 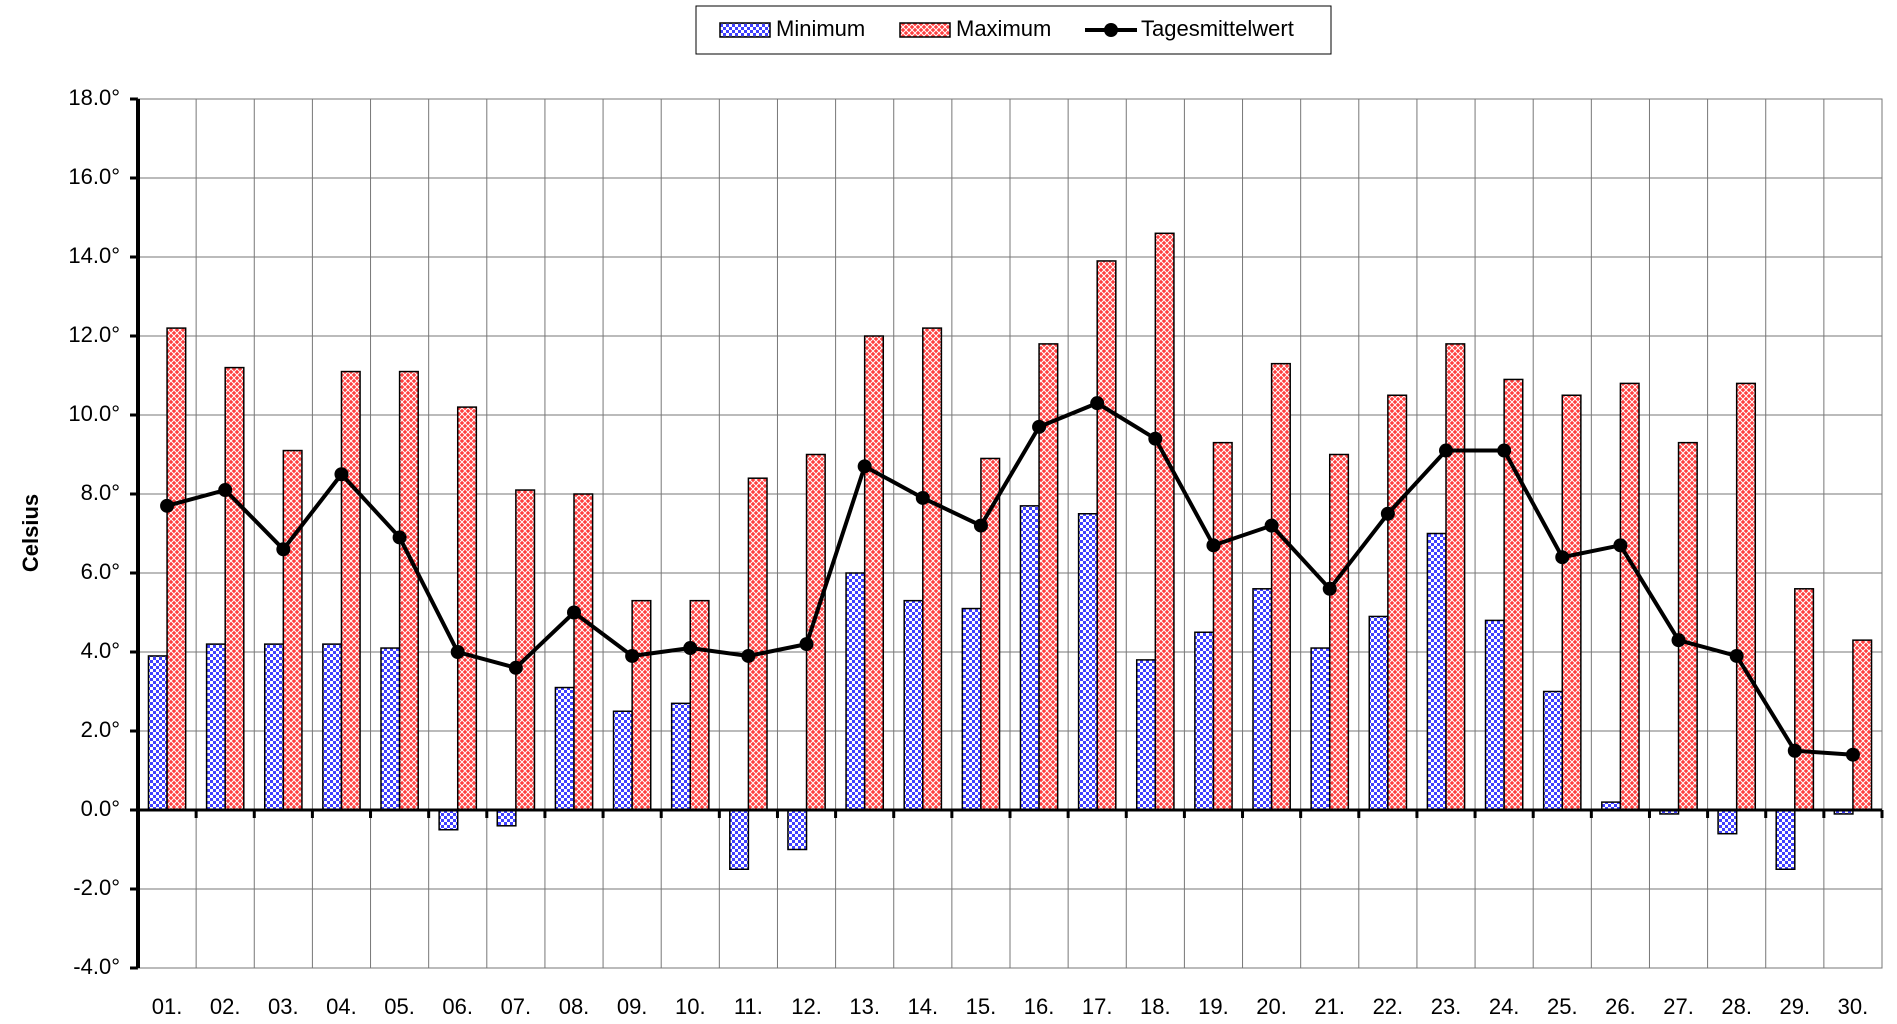 I want to click on y-tick-label: 6.0°, so click(x=100, y=571).